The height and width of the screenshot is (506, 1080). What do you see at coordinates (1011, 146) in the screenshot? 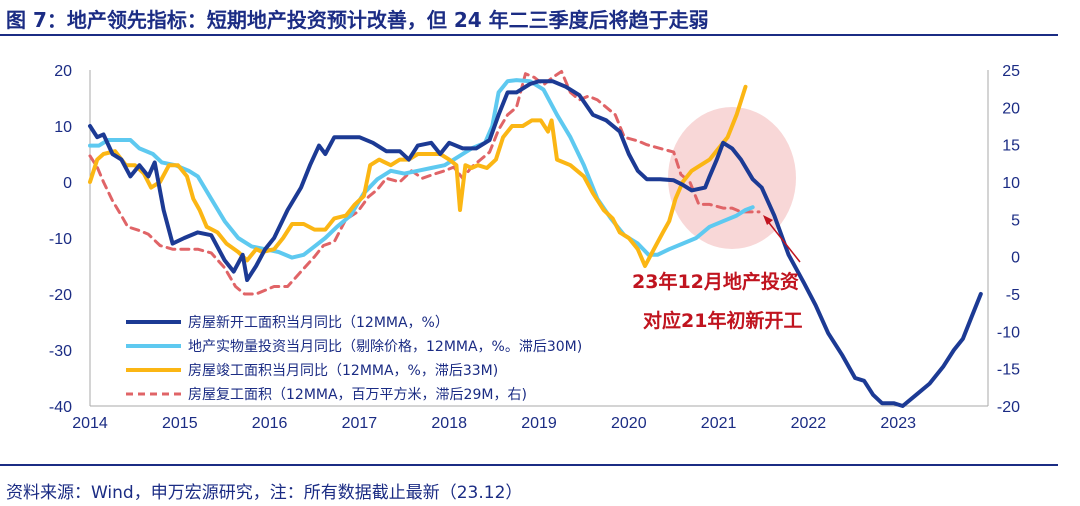
I see `right-tick-label: 15` at bounding box center [1011, 146].